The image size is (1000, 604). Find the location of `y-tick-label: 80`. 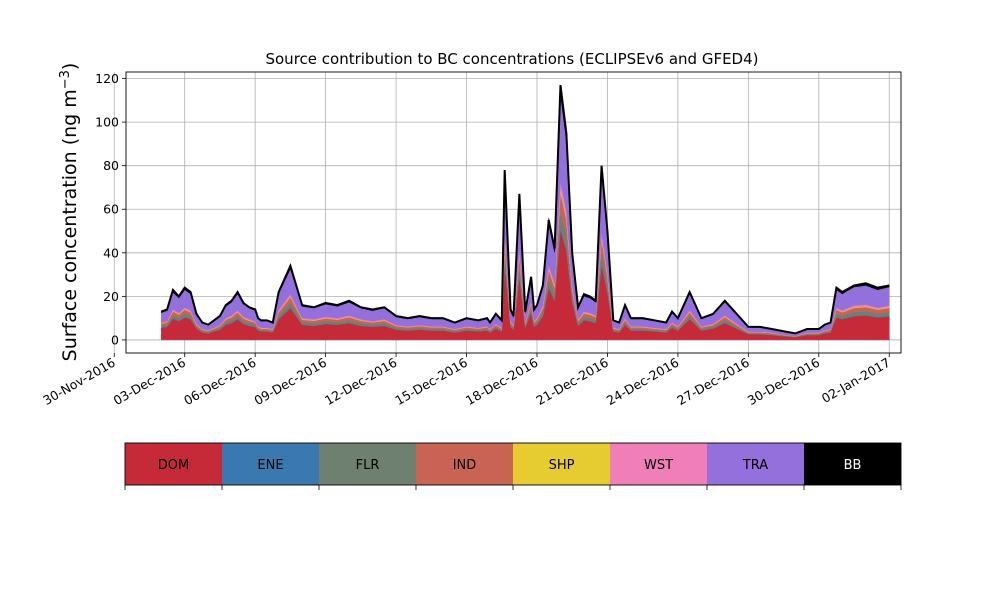

y-tick-label: 80 is located at coordinates (111, 165).